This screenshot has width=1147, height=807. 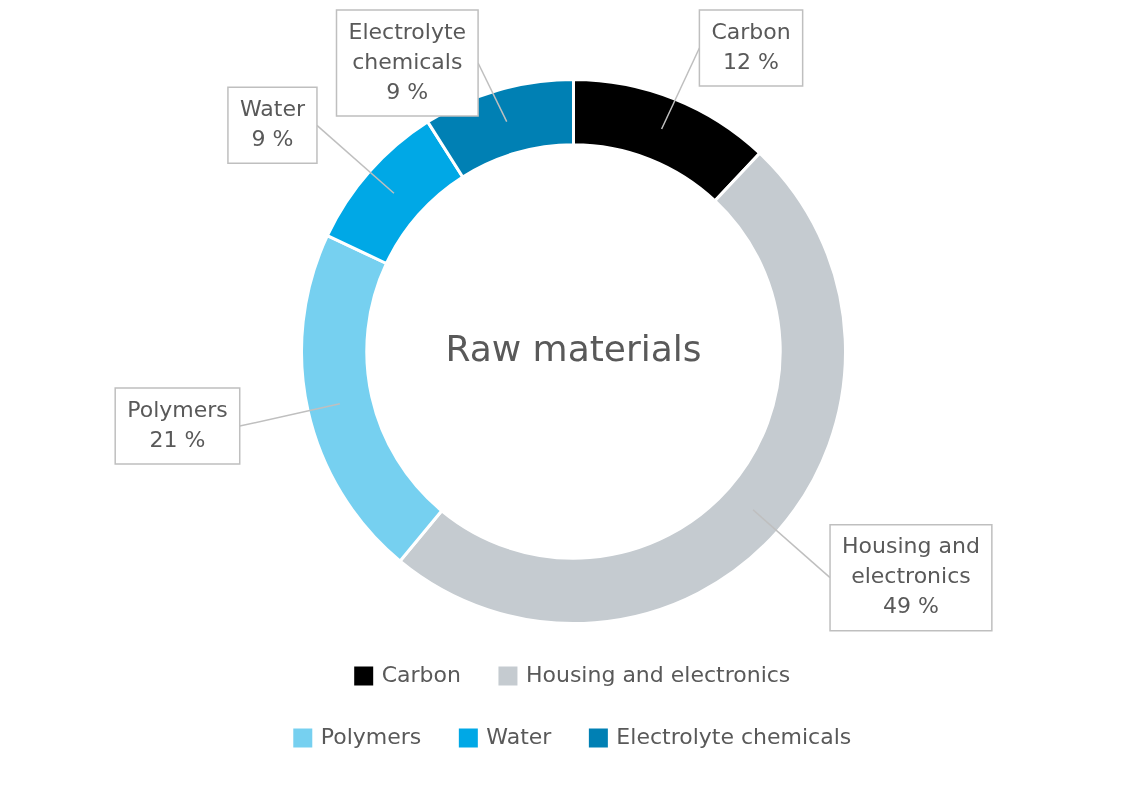 I want to click on data-label: 21 %, so click(x=177, y=439).